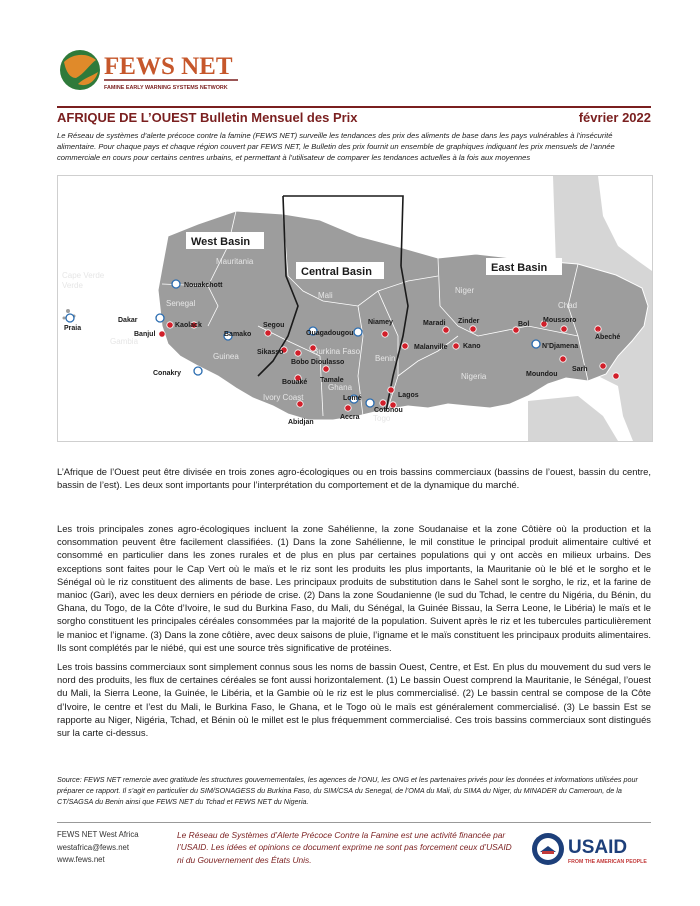  What do you see at coordinates (144, 334) in the screenshot?
I see `city-label: Banjul` at bounding box center [144, 334].